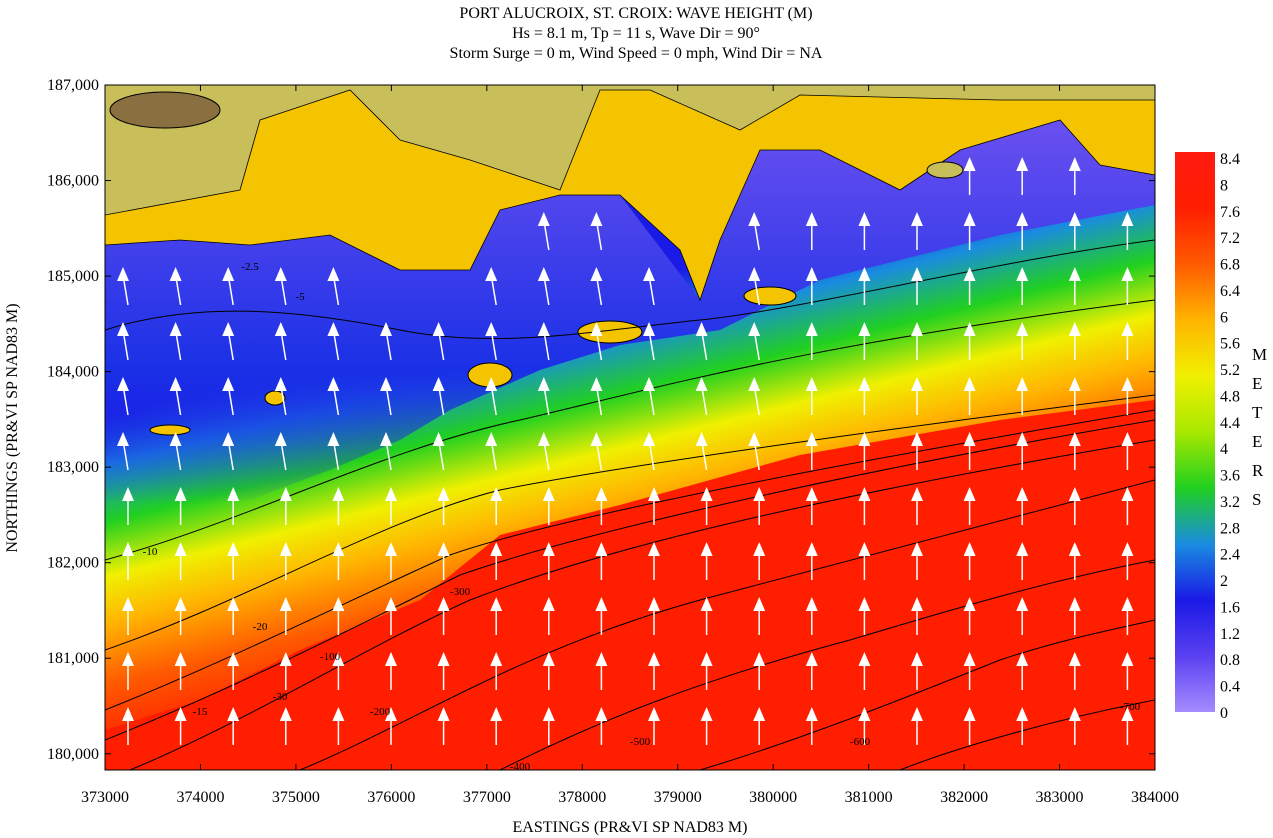 The image size is (1273, 838). What do you see at coordinates (1230, 370) in the screenshot?
I see `colorbar-tick-label: 5.2` at bounding box center [1230, 370].